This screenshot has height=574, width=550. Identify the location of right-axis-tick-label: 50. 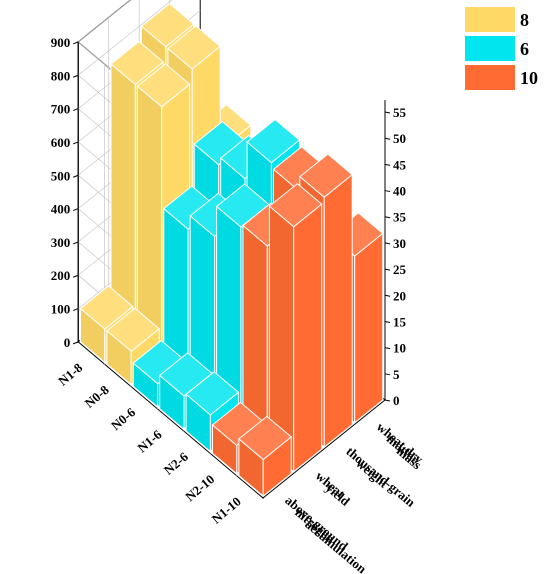
(399, 138).